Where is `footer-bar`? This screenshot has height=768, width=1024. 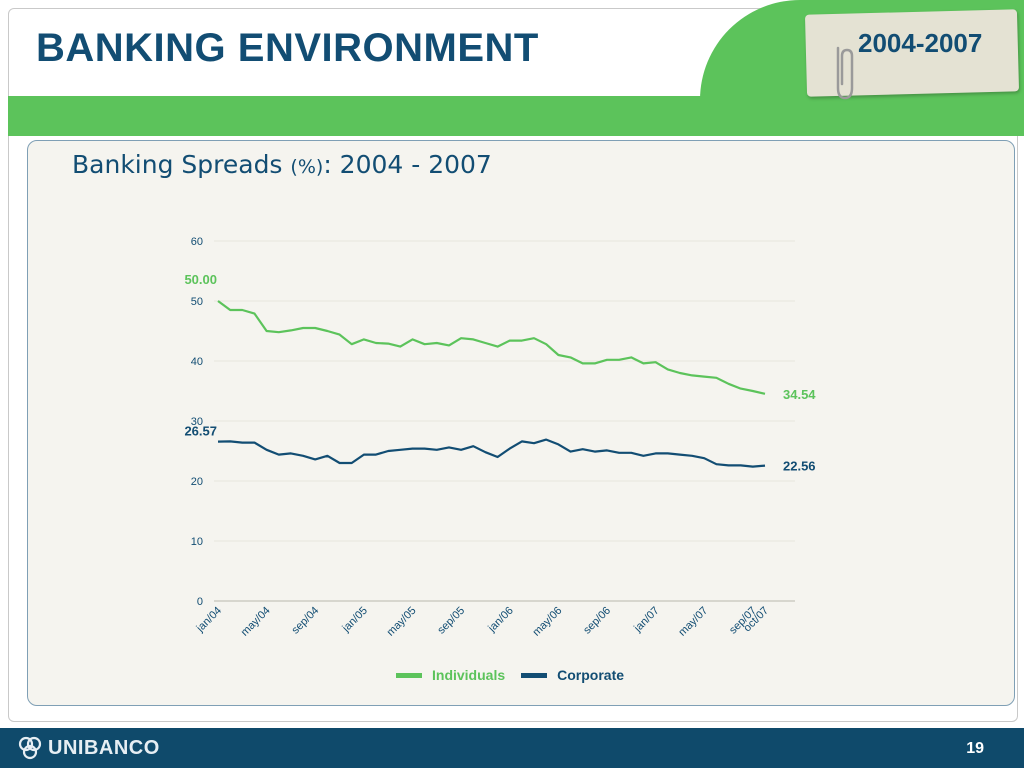
footer-bar is located at coordinates (512, 748).